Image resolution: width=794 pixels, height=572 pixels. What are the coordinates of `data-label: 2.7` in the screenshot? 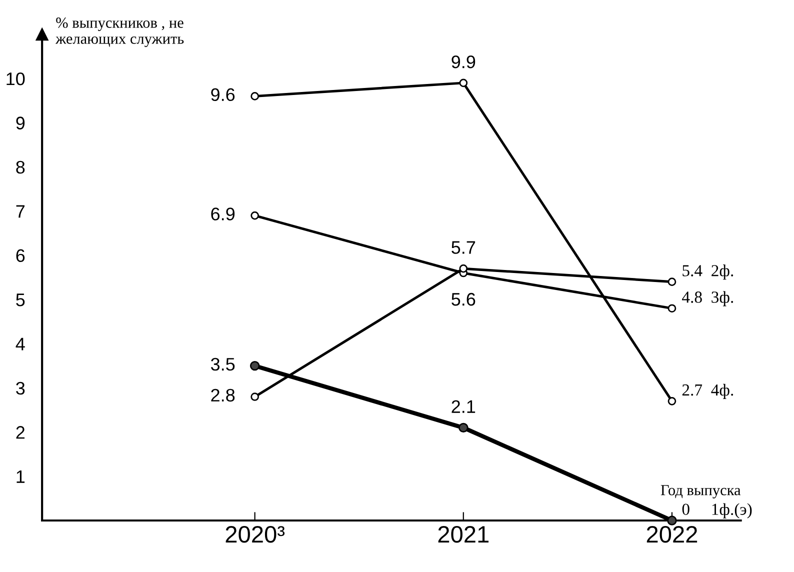 It's located at (692, 390).